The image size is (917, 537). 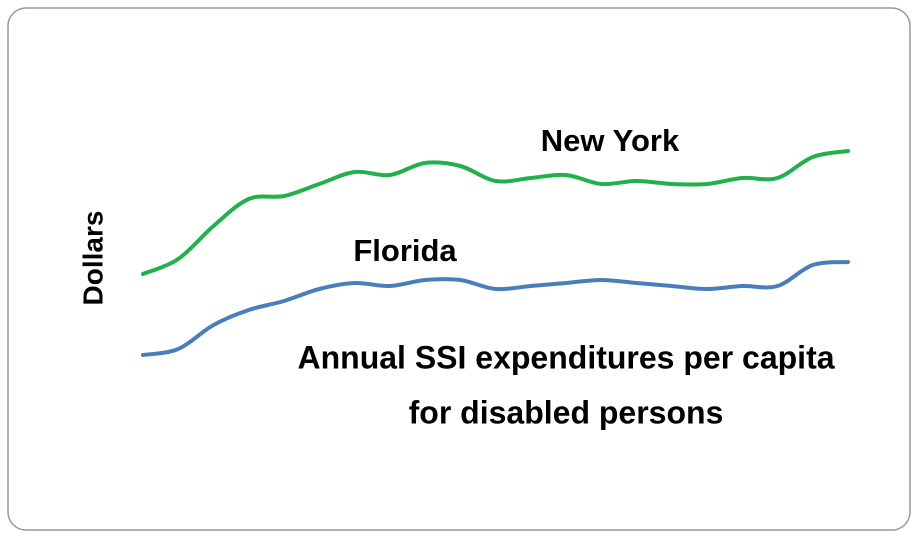 What do you see at coordinates (405, 250) in the screenshot?
I see `series-label: Florida` at bounding box center [405, 250].